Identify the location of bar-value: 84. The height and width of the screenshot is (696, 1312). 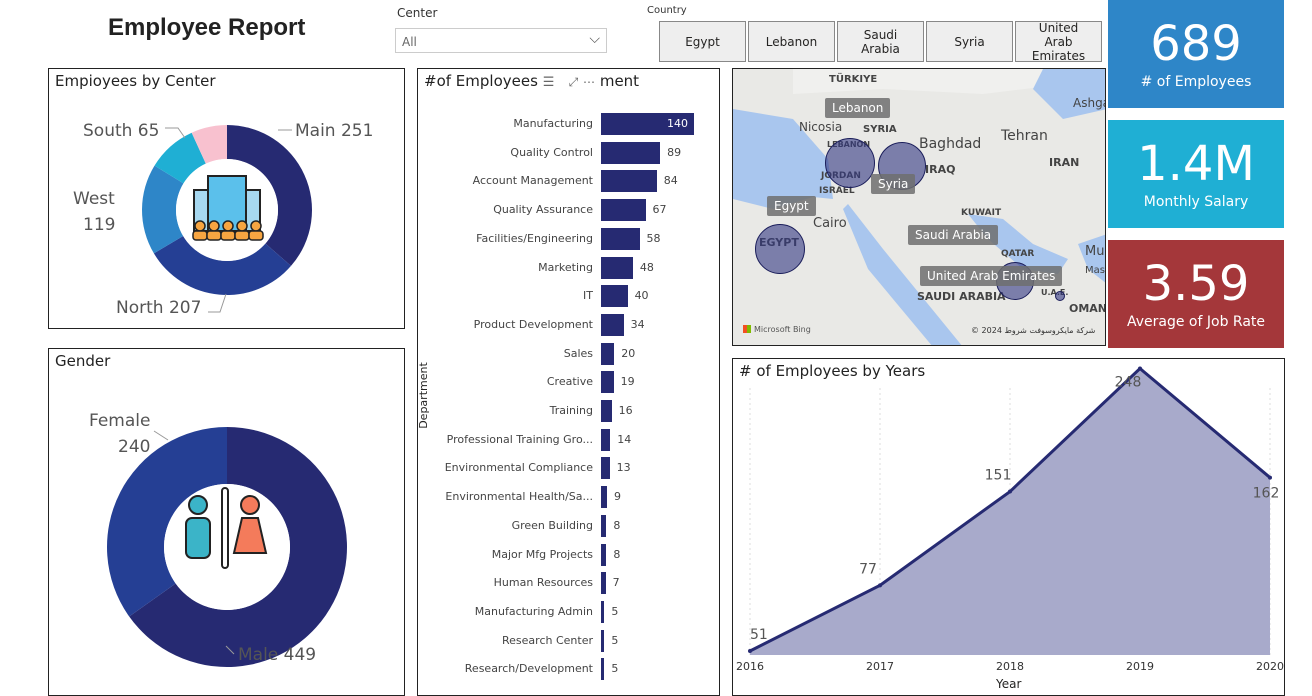
(670, 181).